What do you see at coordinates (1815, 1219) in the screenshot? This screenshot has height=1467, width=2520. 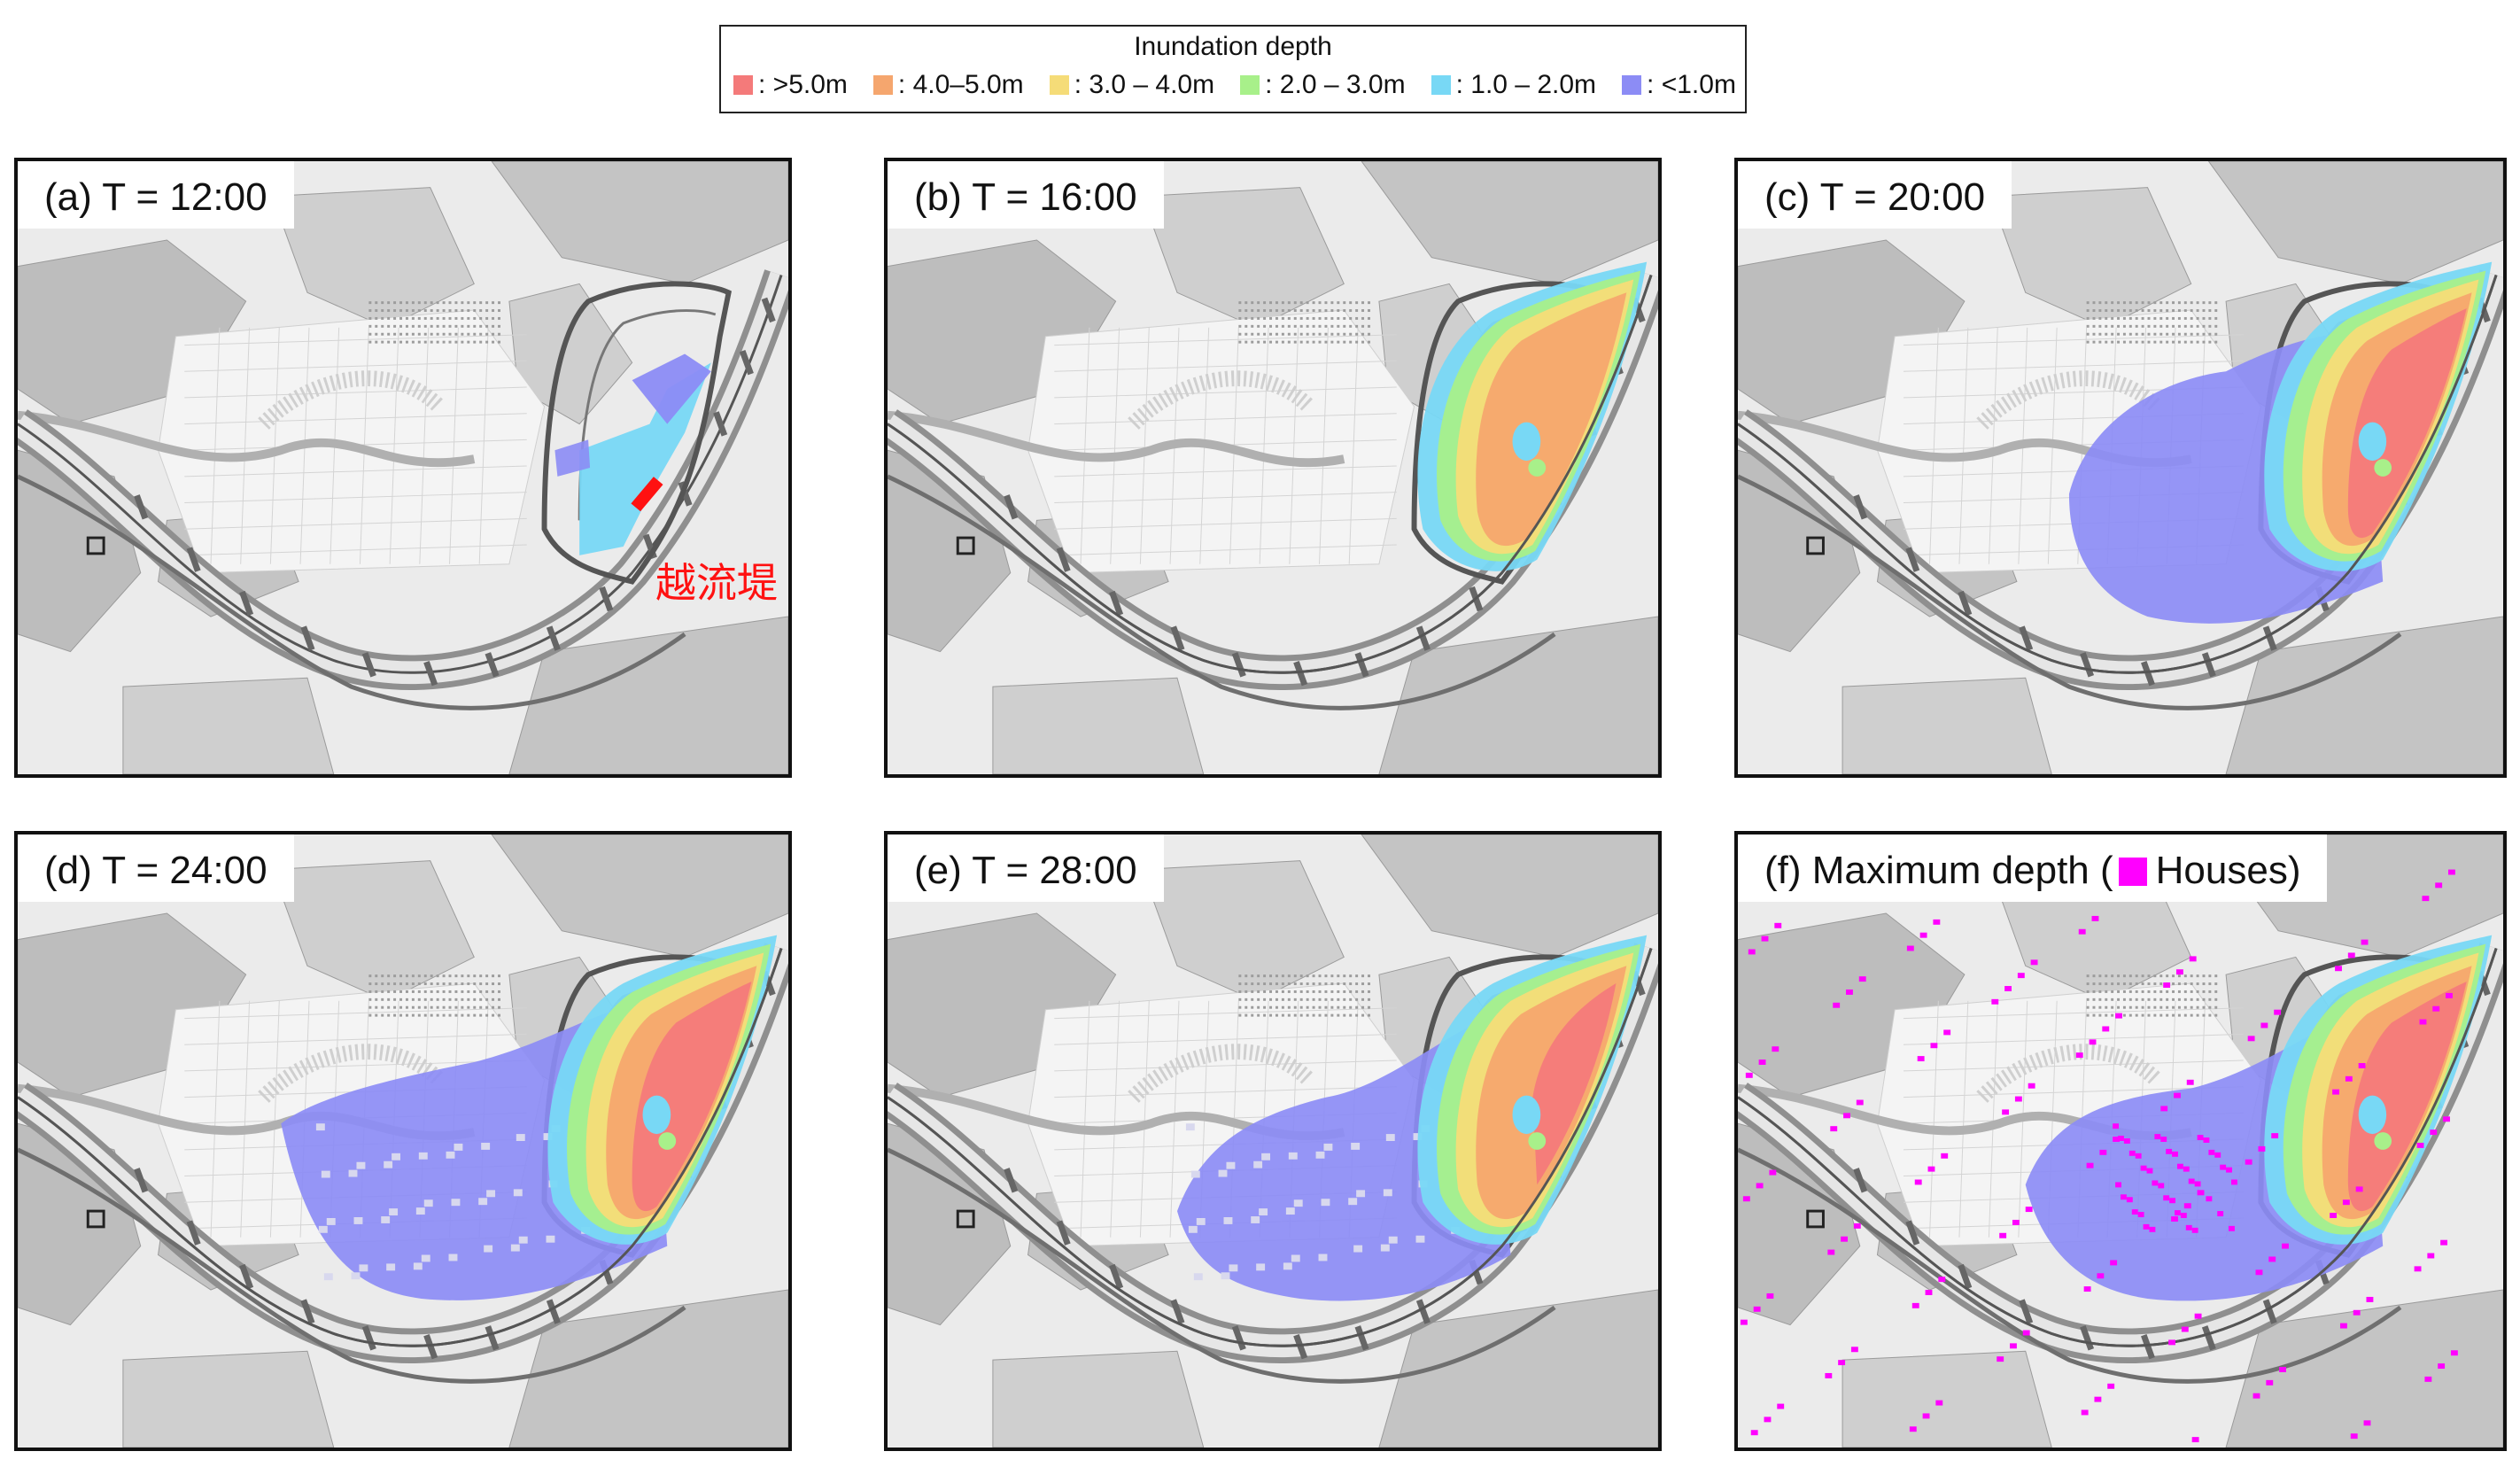 I see `town-symbol` at bounding box center [1815, 1219].